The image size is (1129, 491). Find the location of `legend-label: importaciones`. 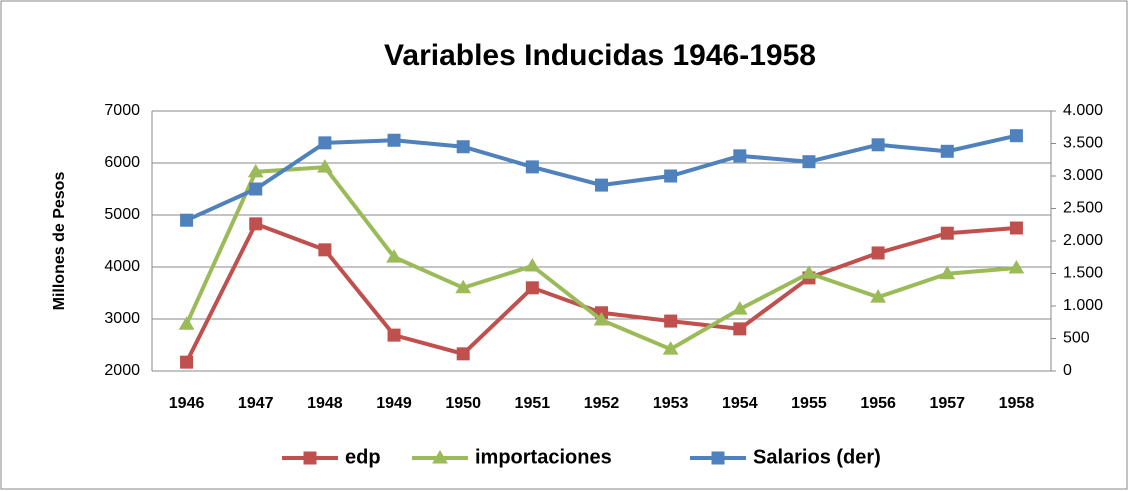

legend-label: importaciones is located at coordinates (543, 457).